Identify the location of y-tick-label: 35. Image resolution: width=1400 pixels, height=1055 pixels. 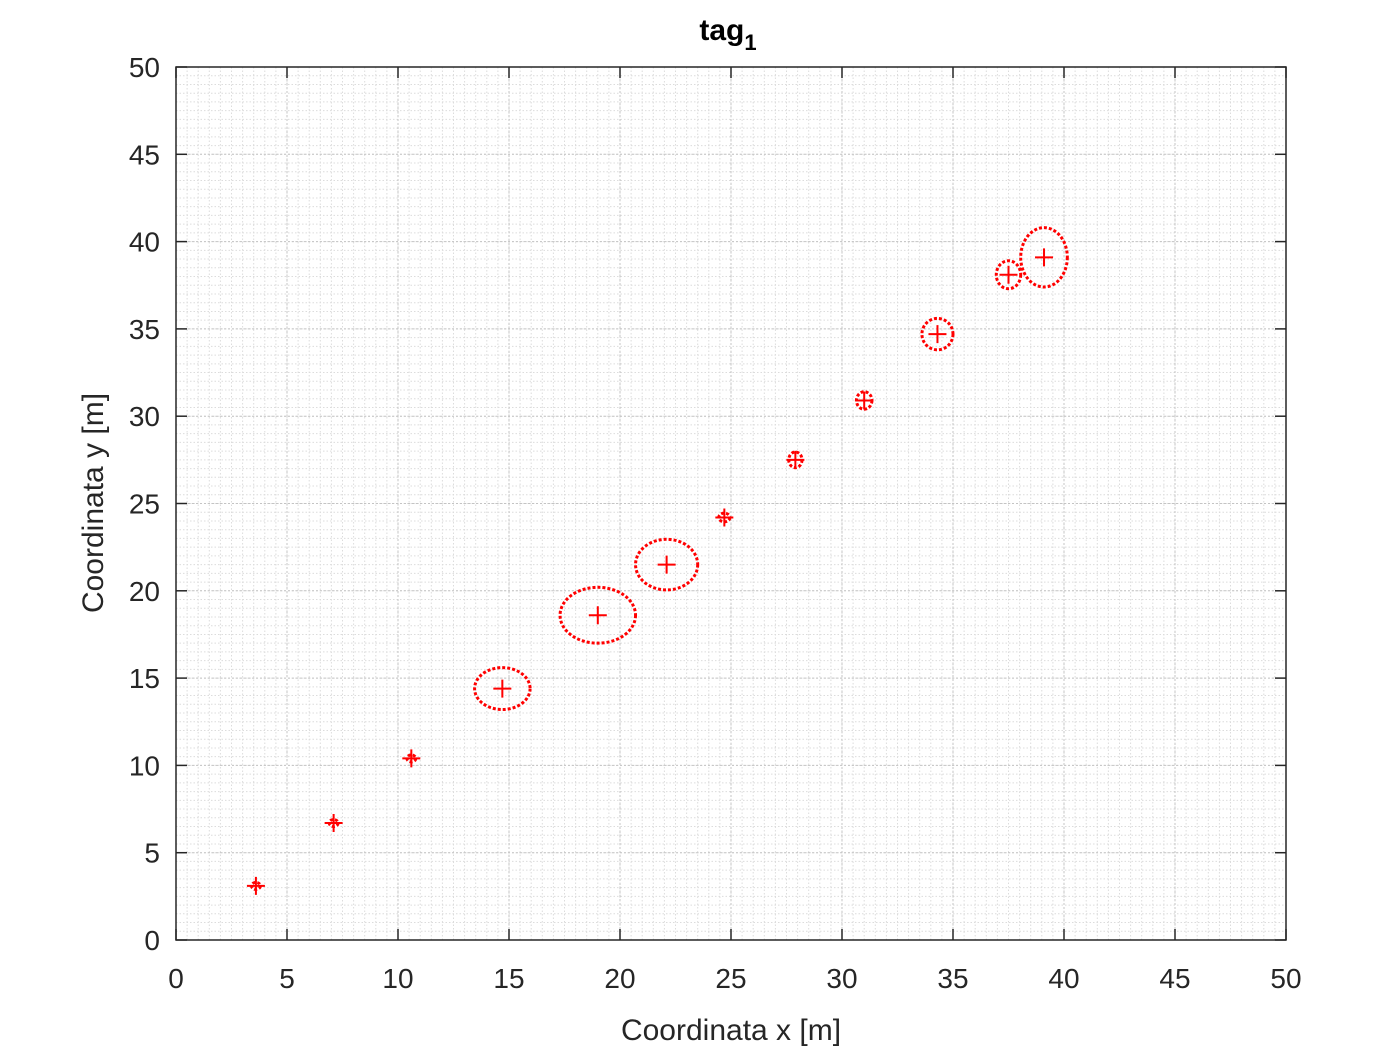
(144, 329).